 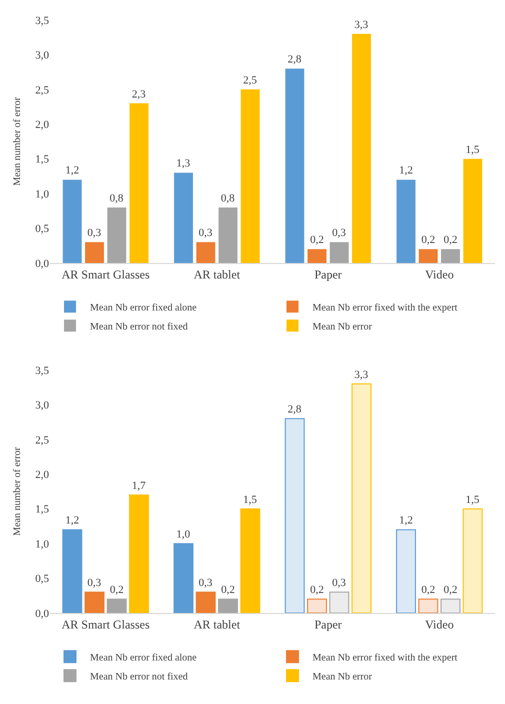 What do you see at coordinates (139, 486) in the screenshot?
I see `data-label: 1,7` at bounding box center [139, 486].